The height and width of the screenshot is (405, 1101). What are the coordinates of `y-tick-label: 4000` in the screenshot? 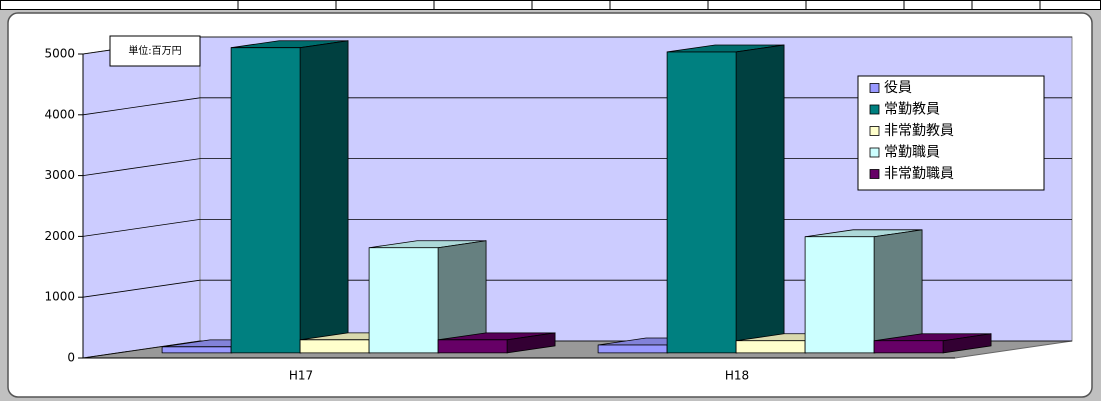 It's located at (59, 114).